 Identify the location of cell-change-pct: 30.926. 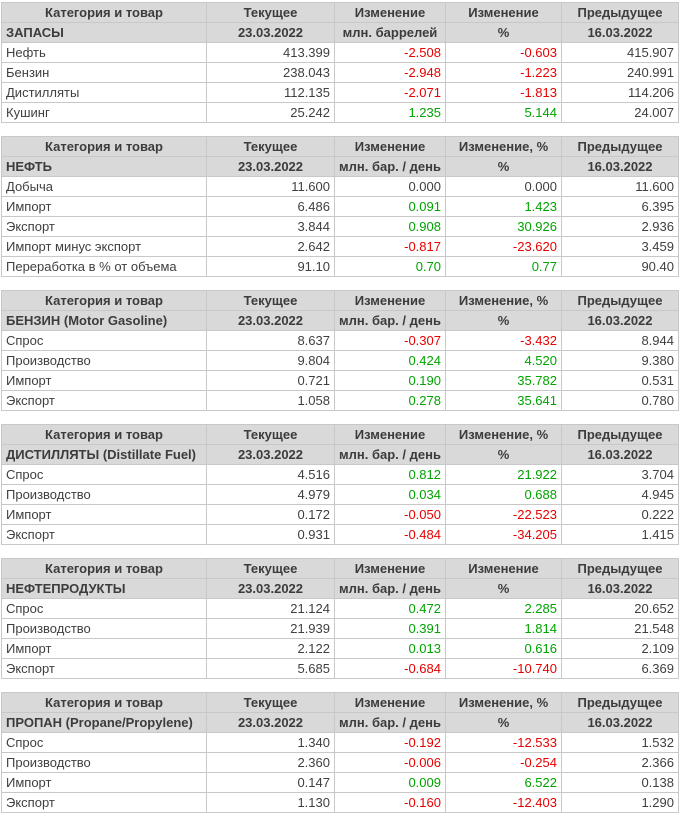
(503, 226).